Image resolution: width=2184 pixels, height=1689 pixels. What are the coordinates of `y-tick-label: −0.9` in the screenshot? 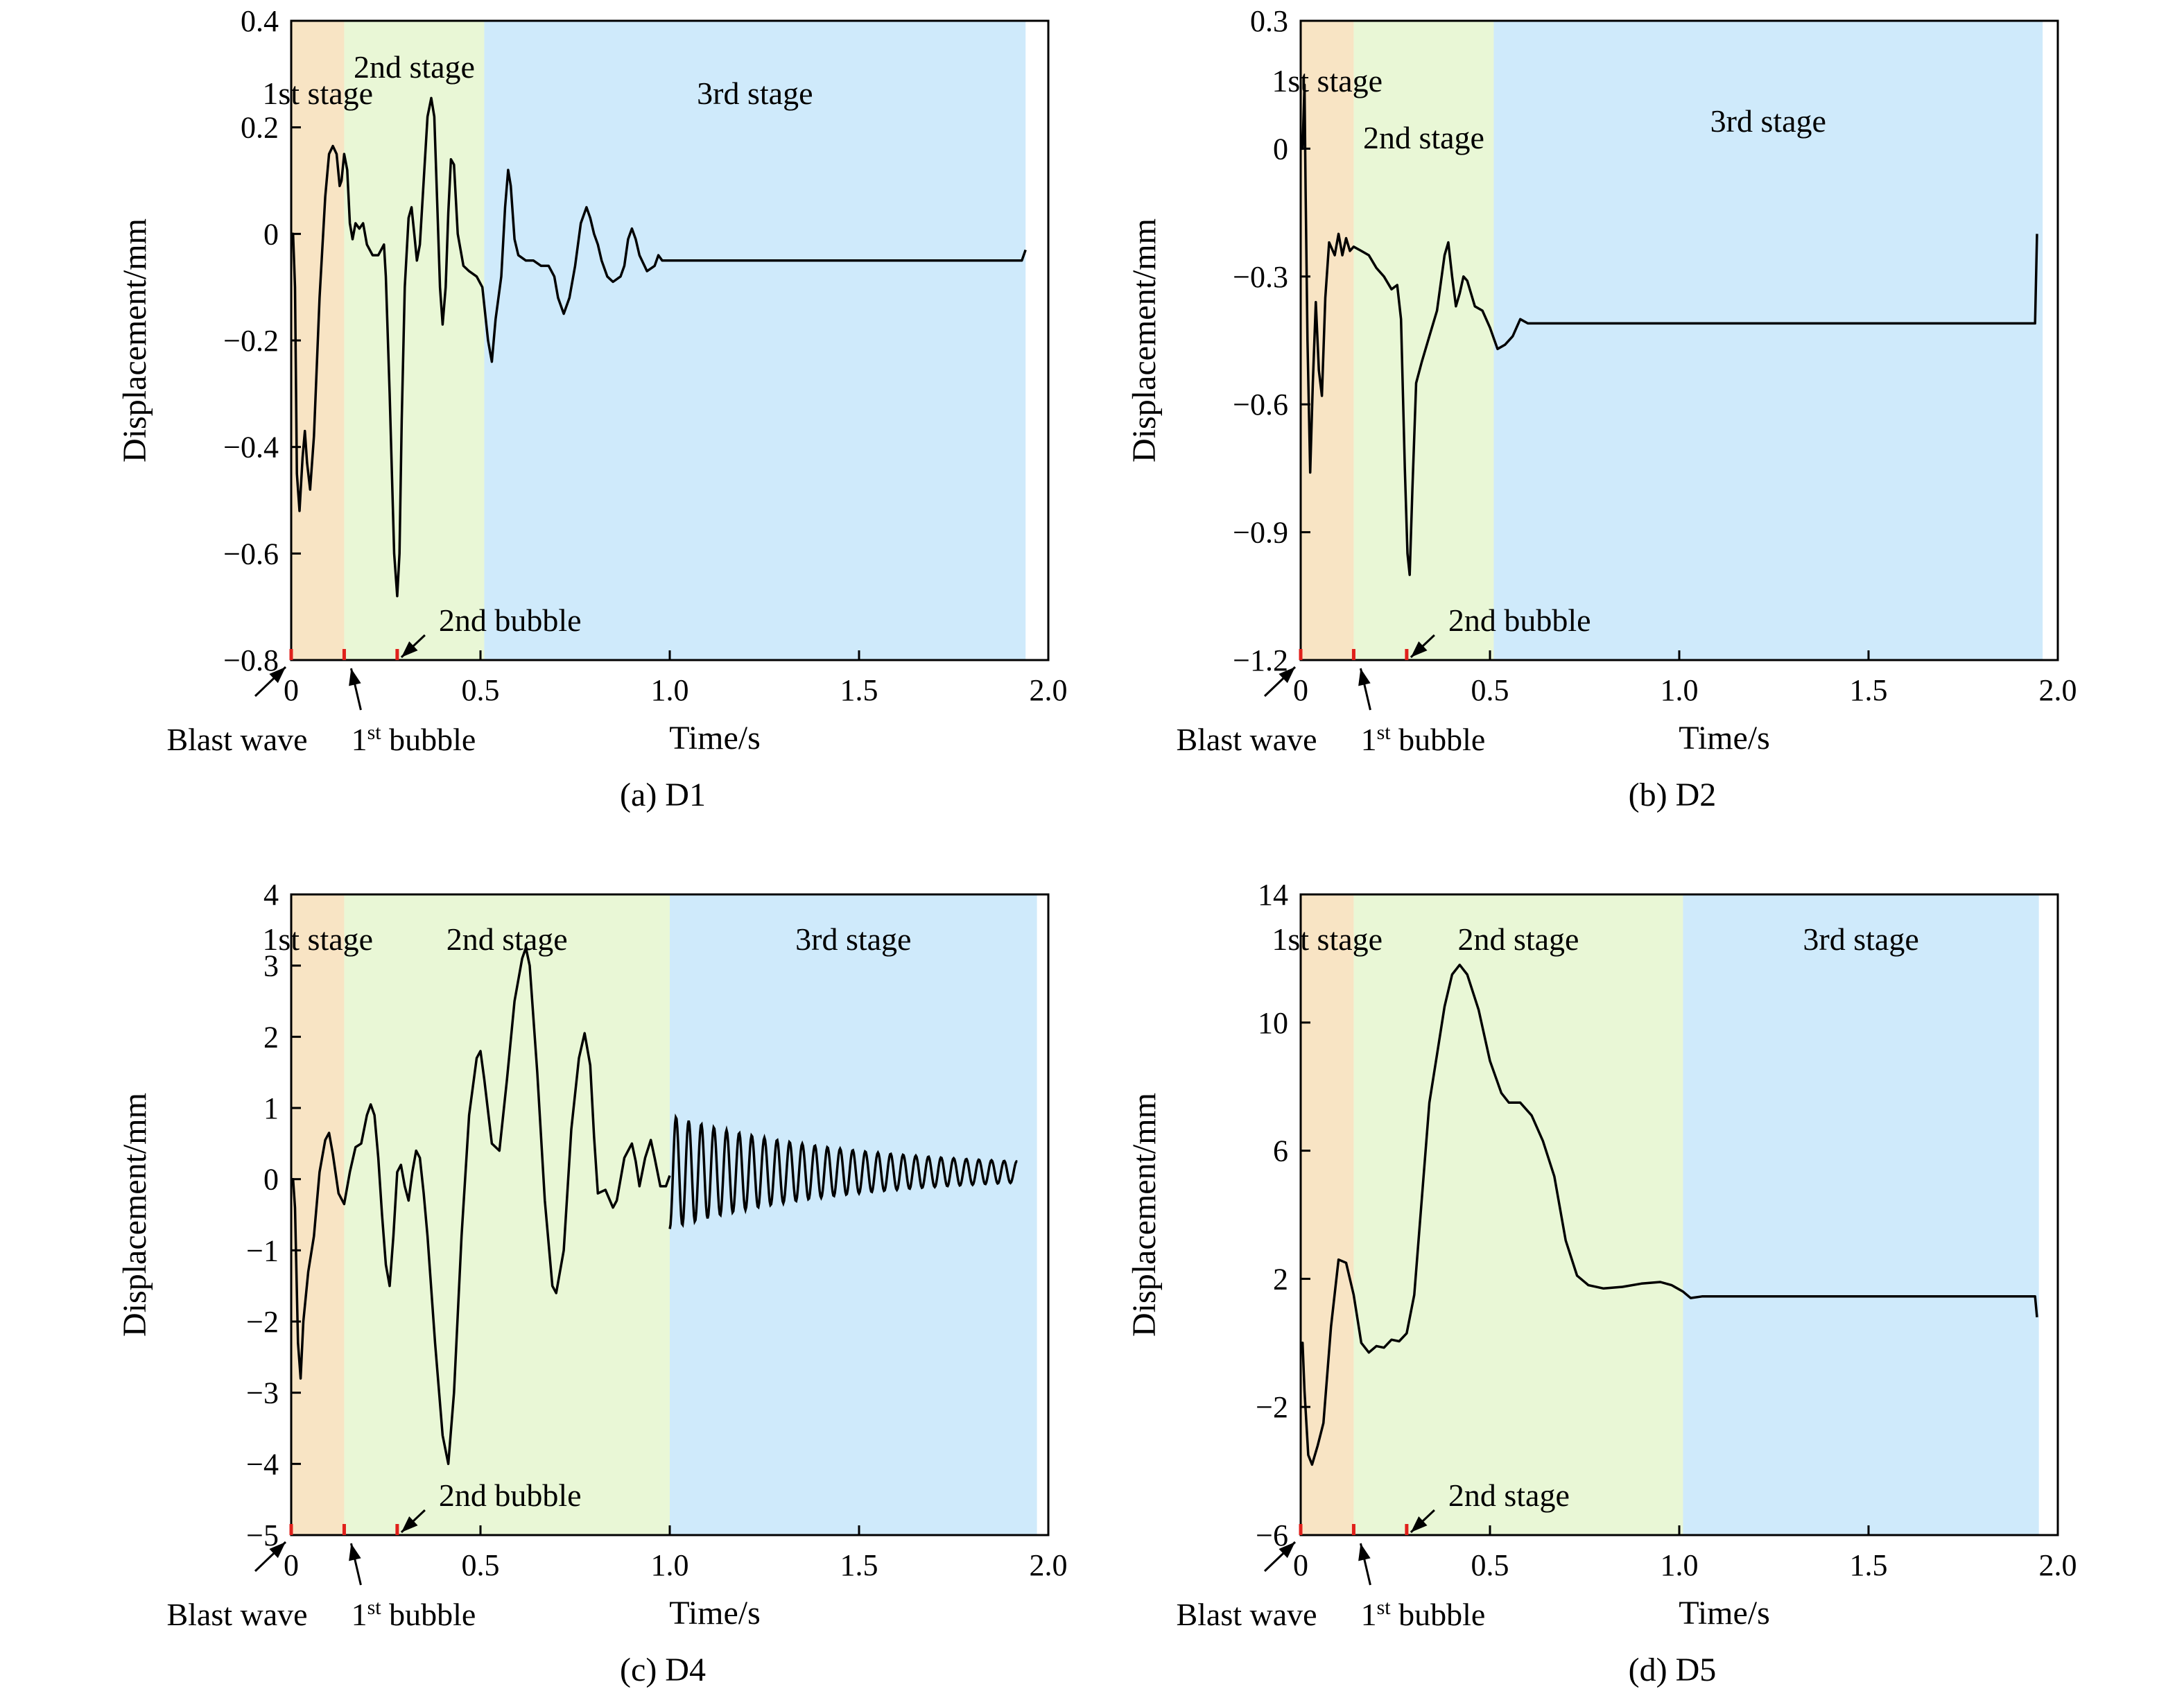 It's located at (1260, 533).